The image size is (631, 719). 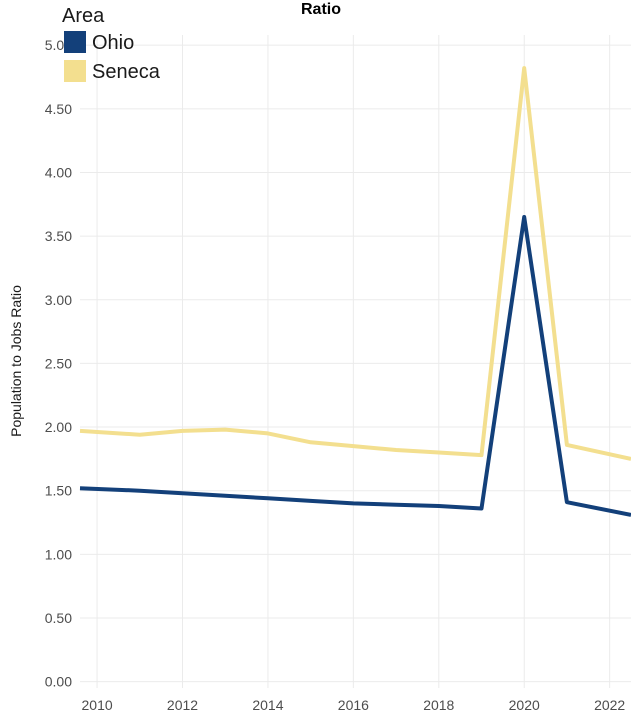 What do you see at coordinates (126, 72) in the screenshot?
I see `legend-label-seneca: Seneca` at bounding box center [126, 72].